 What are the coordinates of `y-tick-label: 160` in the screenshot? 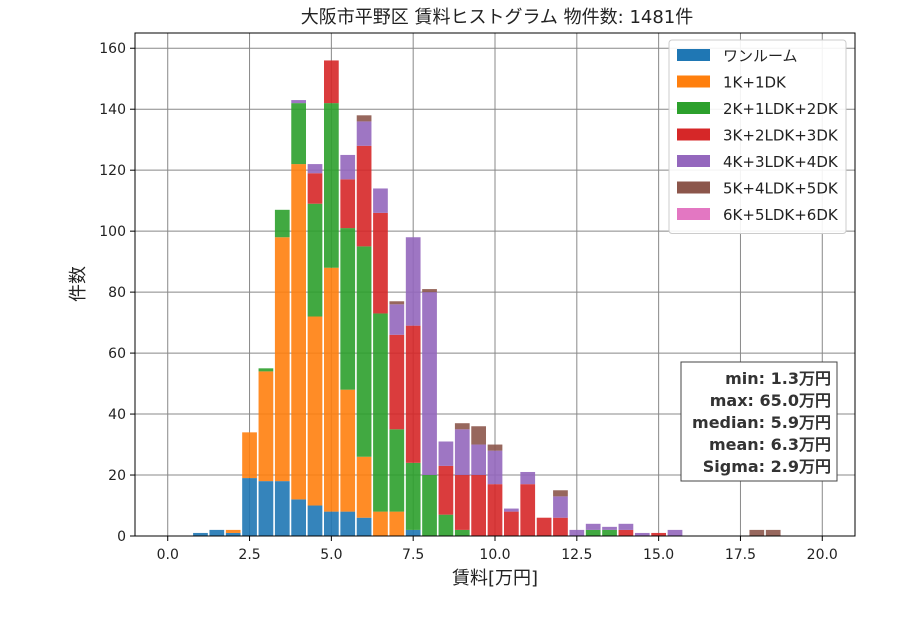 It's located at (112, 49).